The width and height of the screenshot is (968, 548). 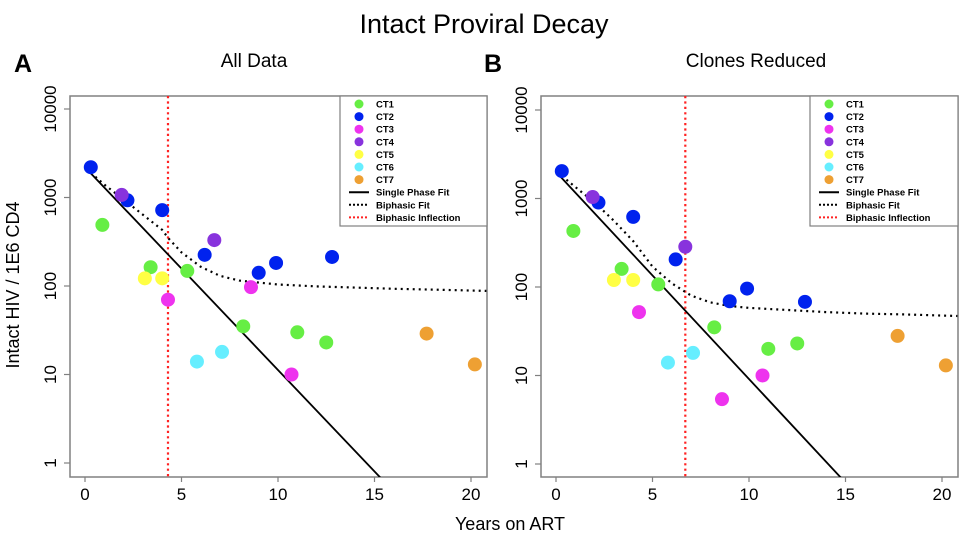 I want to click on y-tick-label: 100, so click(x=521, y=287).